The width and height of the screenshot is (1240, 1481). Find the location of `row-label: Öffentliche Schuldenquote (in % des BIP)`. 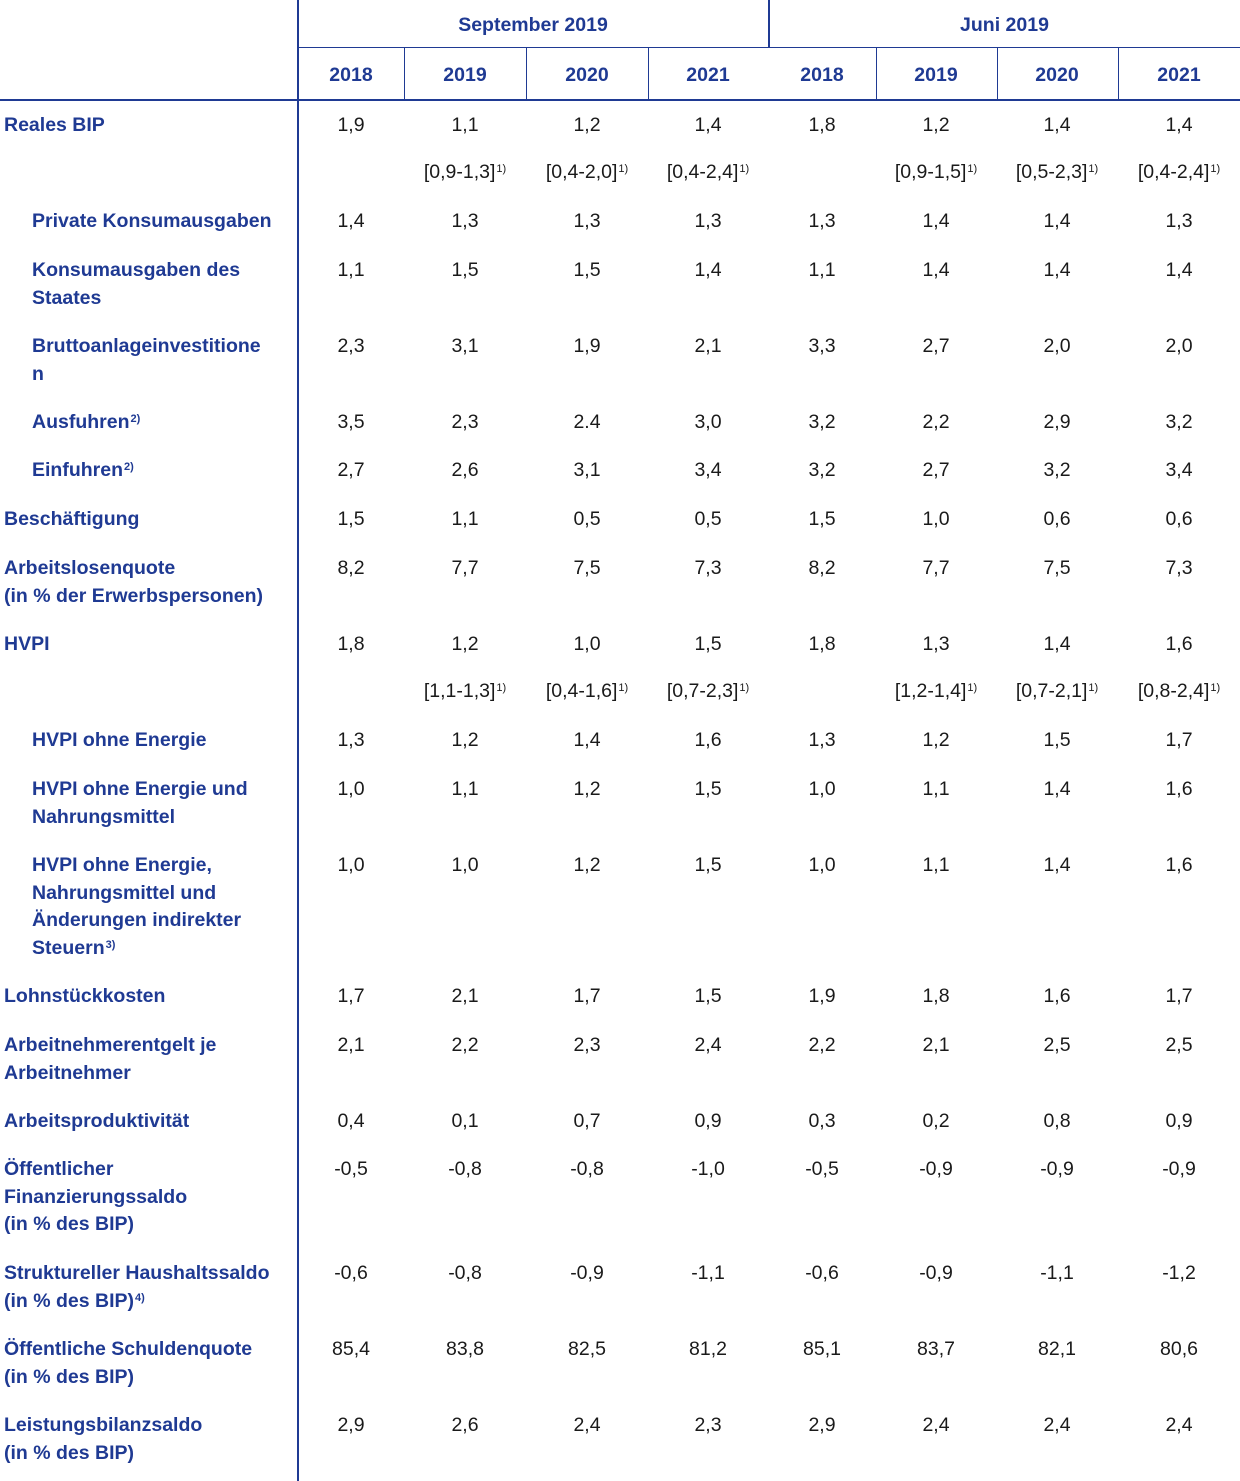

row-label: Öffentliche Schuldenquote (in % des BIP) is located at coordinates (128, 1363).